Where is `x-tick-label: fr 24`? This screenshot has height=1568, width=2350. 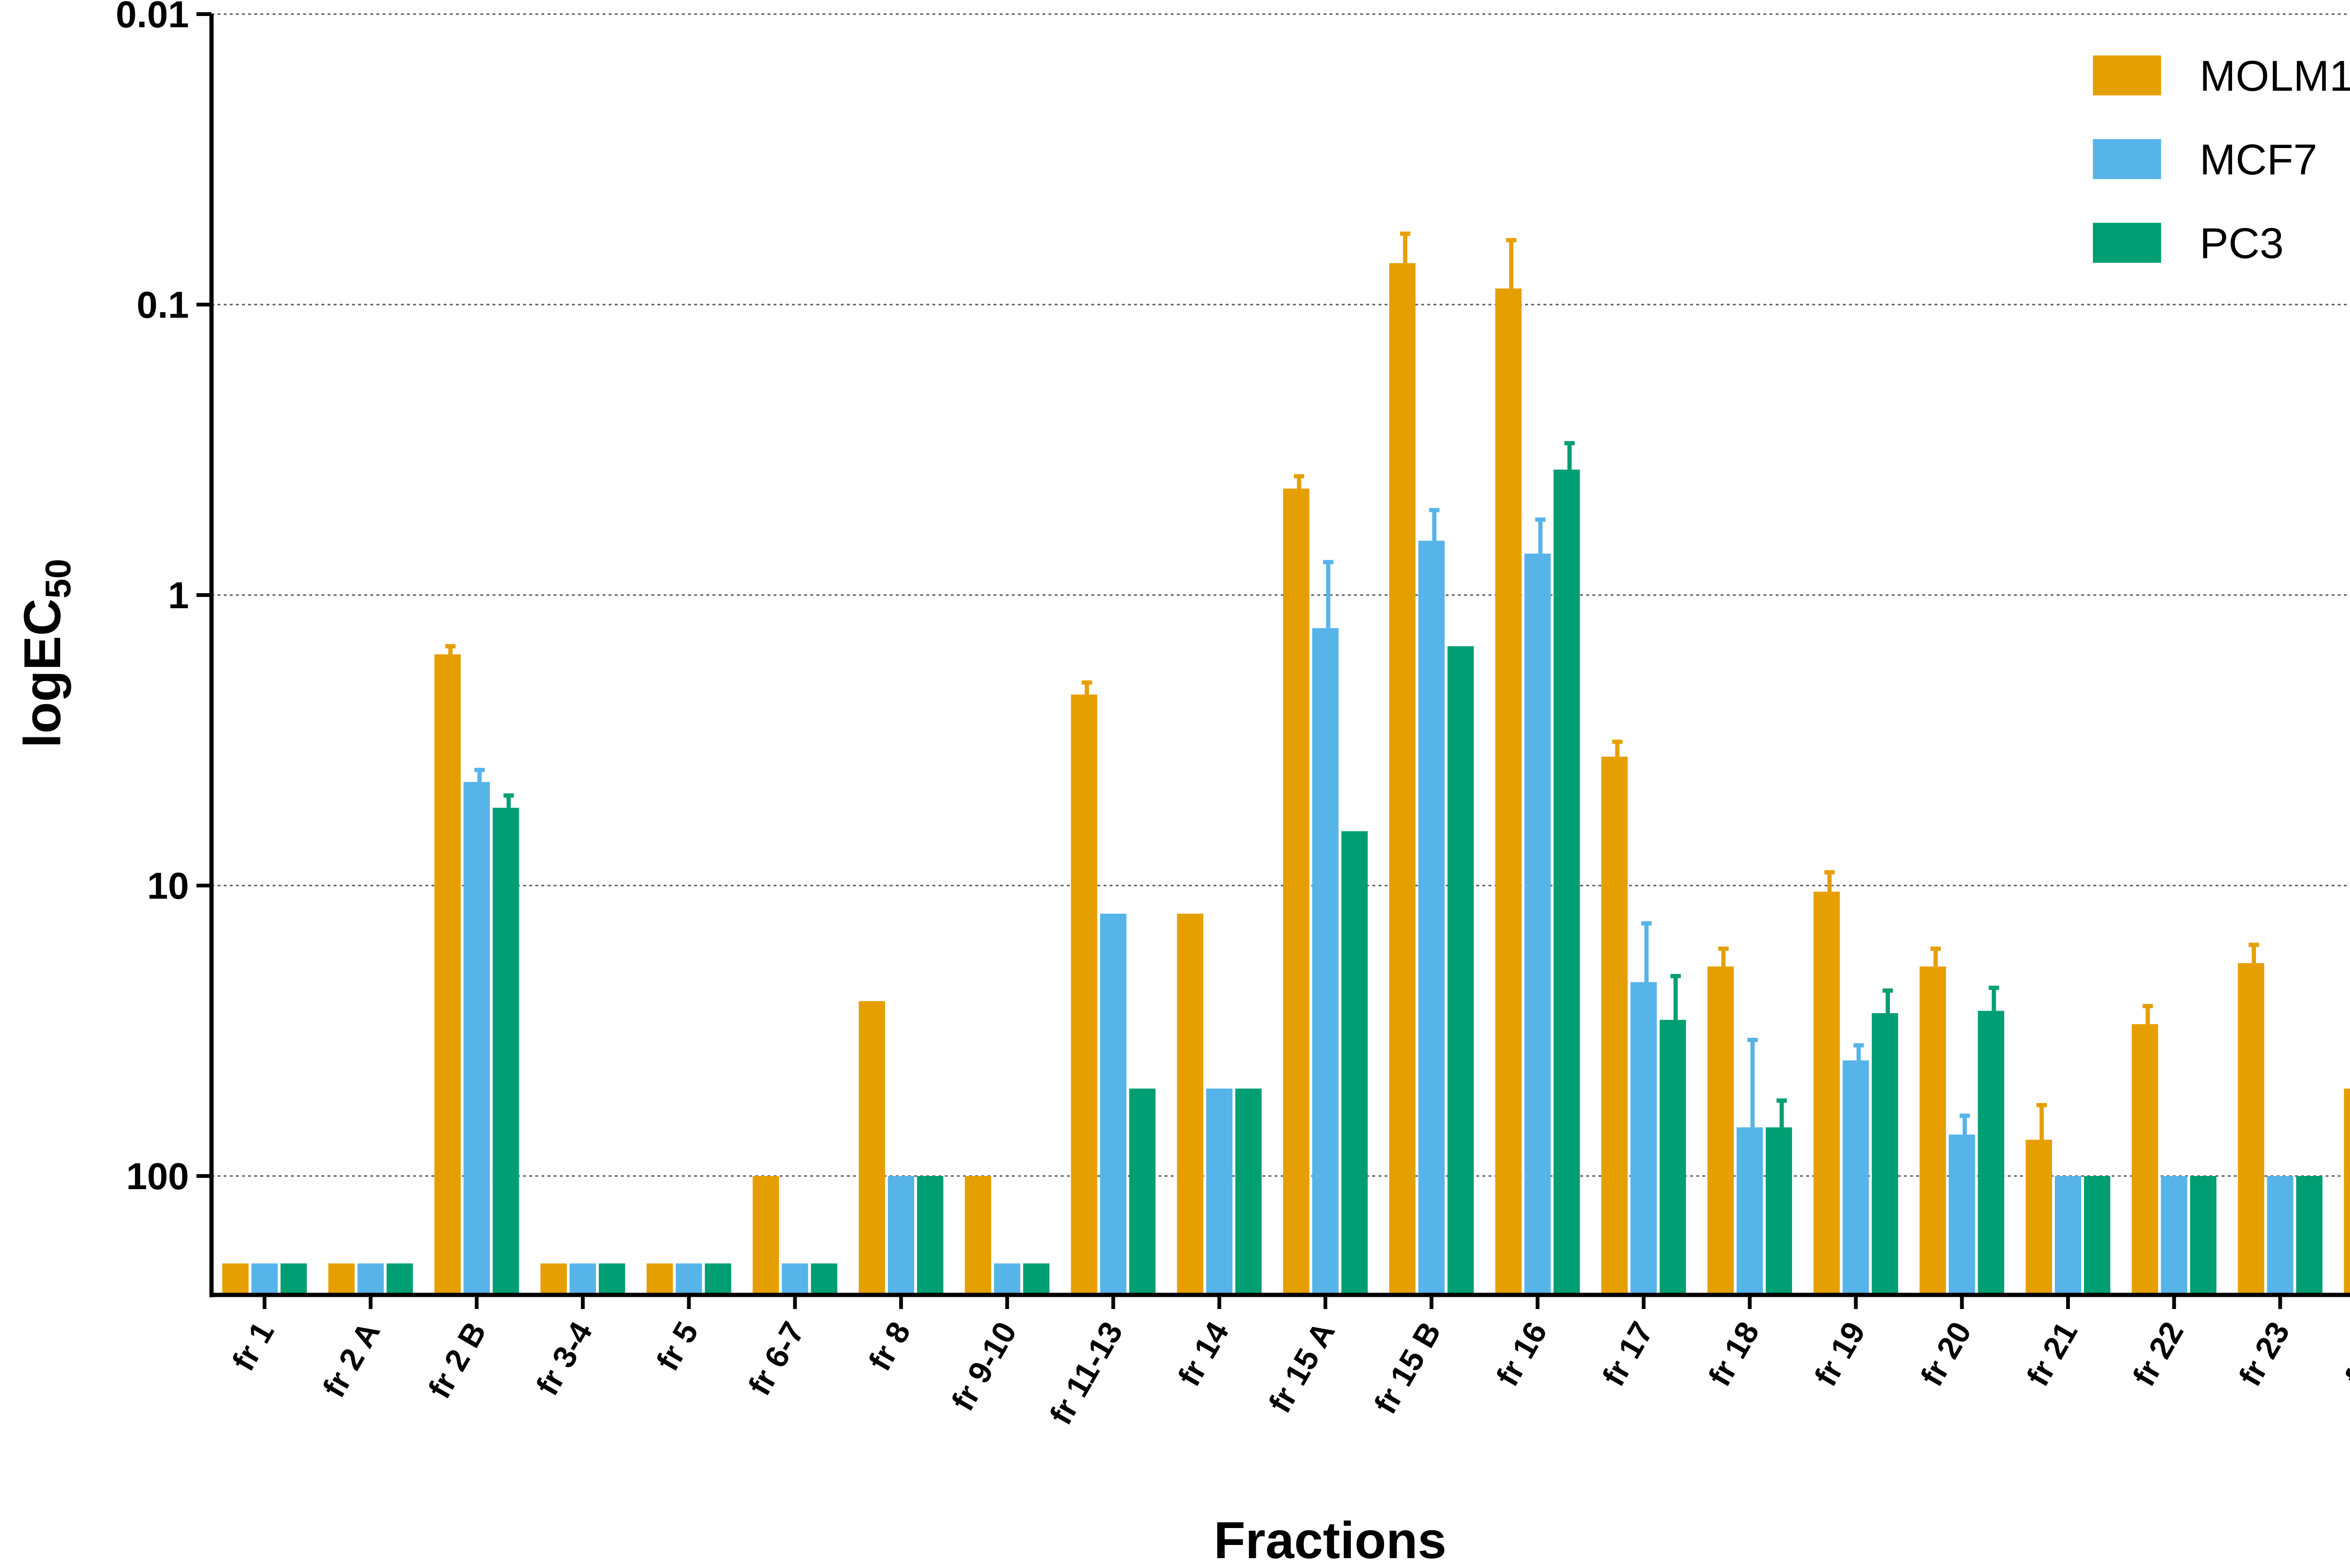
x-tick-label: fr 24 is located at coordinates (2344, 1354).